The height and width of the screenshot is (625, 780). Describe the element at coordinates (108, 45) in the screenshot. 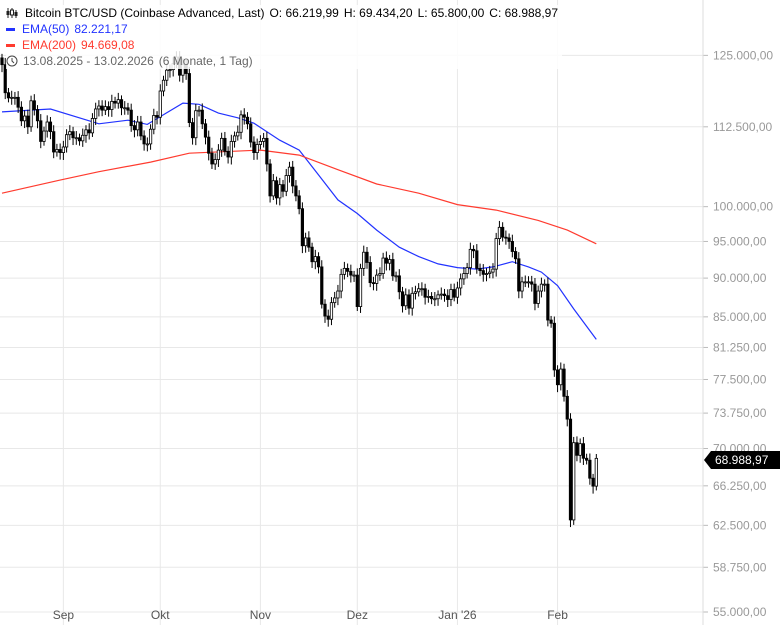

I see `ema200-value: 94.669,08` at that location.